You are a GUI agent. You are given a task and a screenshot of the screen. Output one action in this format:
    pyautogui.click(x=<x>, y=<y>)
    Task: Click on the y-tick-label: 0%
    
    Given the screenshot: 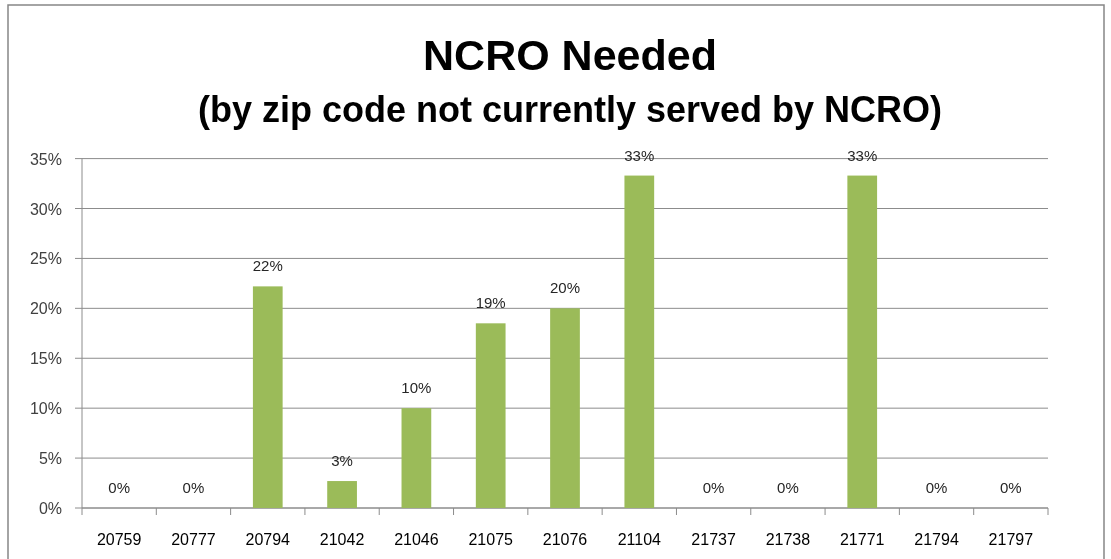 What is the action you would take?
    pyautogui.click(x=50, y=508)
    